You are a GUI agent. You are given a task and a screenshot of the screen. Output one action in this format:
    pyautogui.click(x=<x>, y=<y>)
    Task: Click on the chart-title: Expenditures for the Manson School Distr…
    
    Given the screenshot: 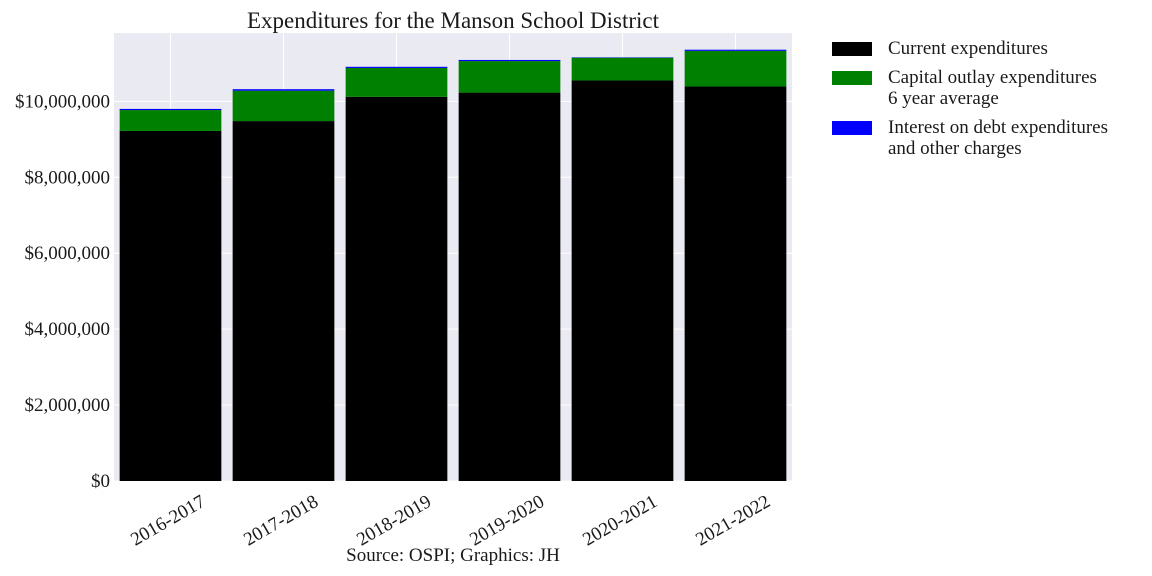 What is the action you would take?
    pyautogui.click(x=453, y=20)
    